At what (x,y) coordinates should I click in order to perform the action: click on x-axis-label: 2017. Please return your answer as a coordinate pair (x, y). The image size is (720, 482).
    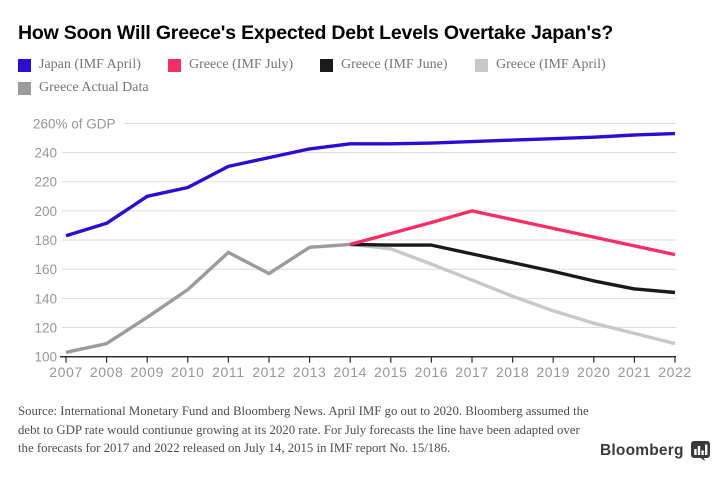
    Looking at the image, I should click on (472, 372).